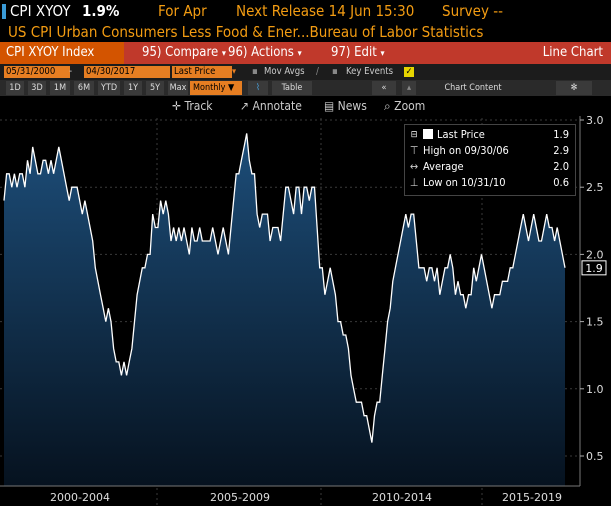 This screenshot has width=611, height=506. What do you see at coordinates (60, 88) in the screenshot?
I see `period-1m: 1M` at bounding box center [60, 88].